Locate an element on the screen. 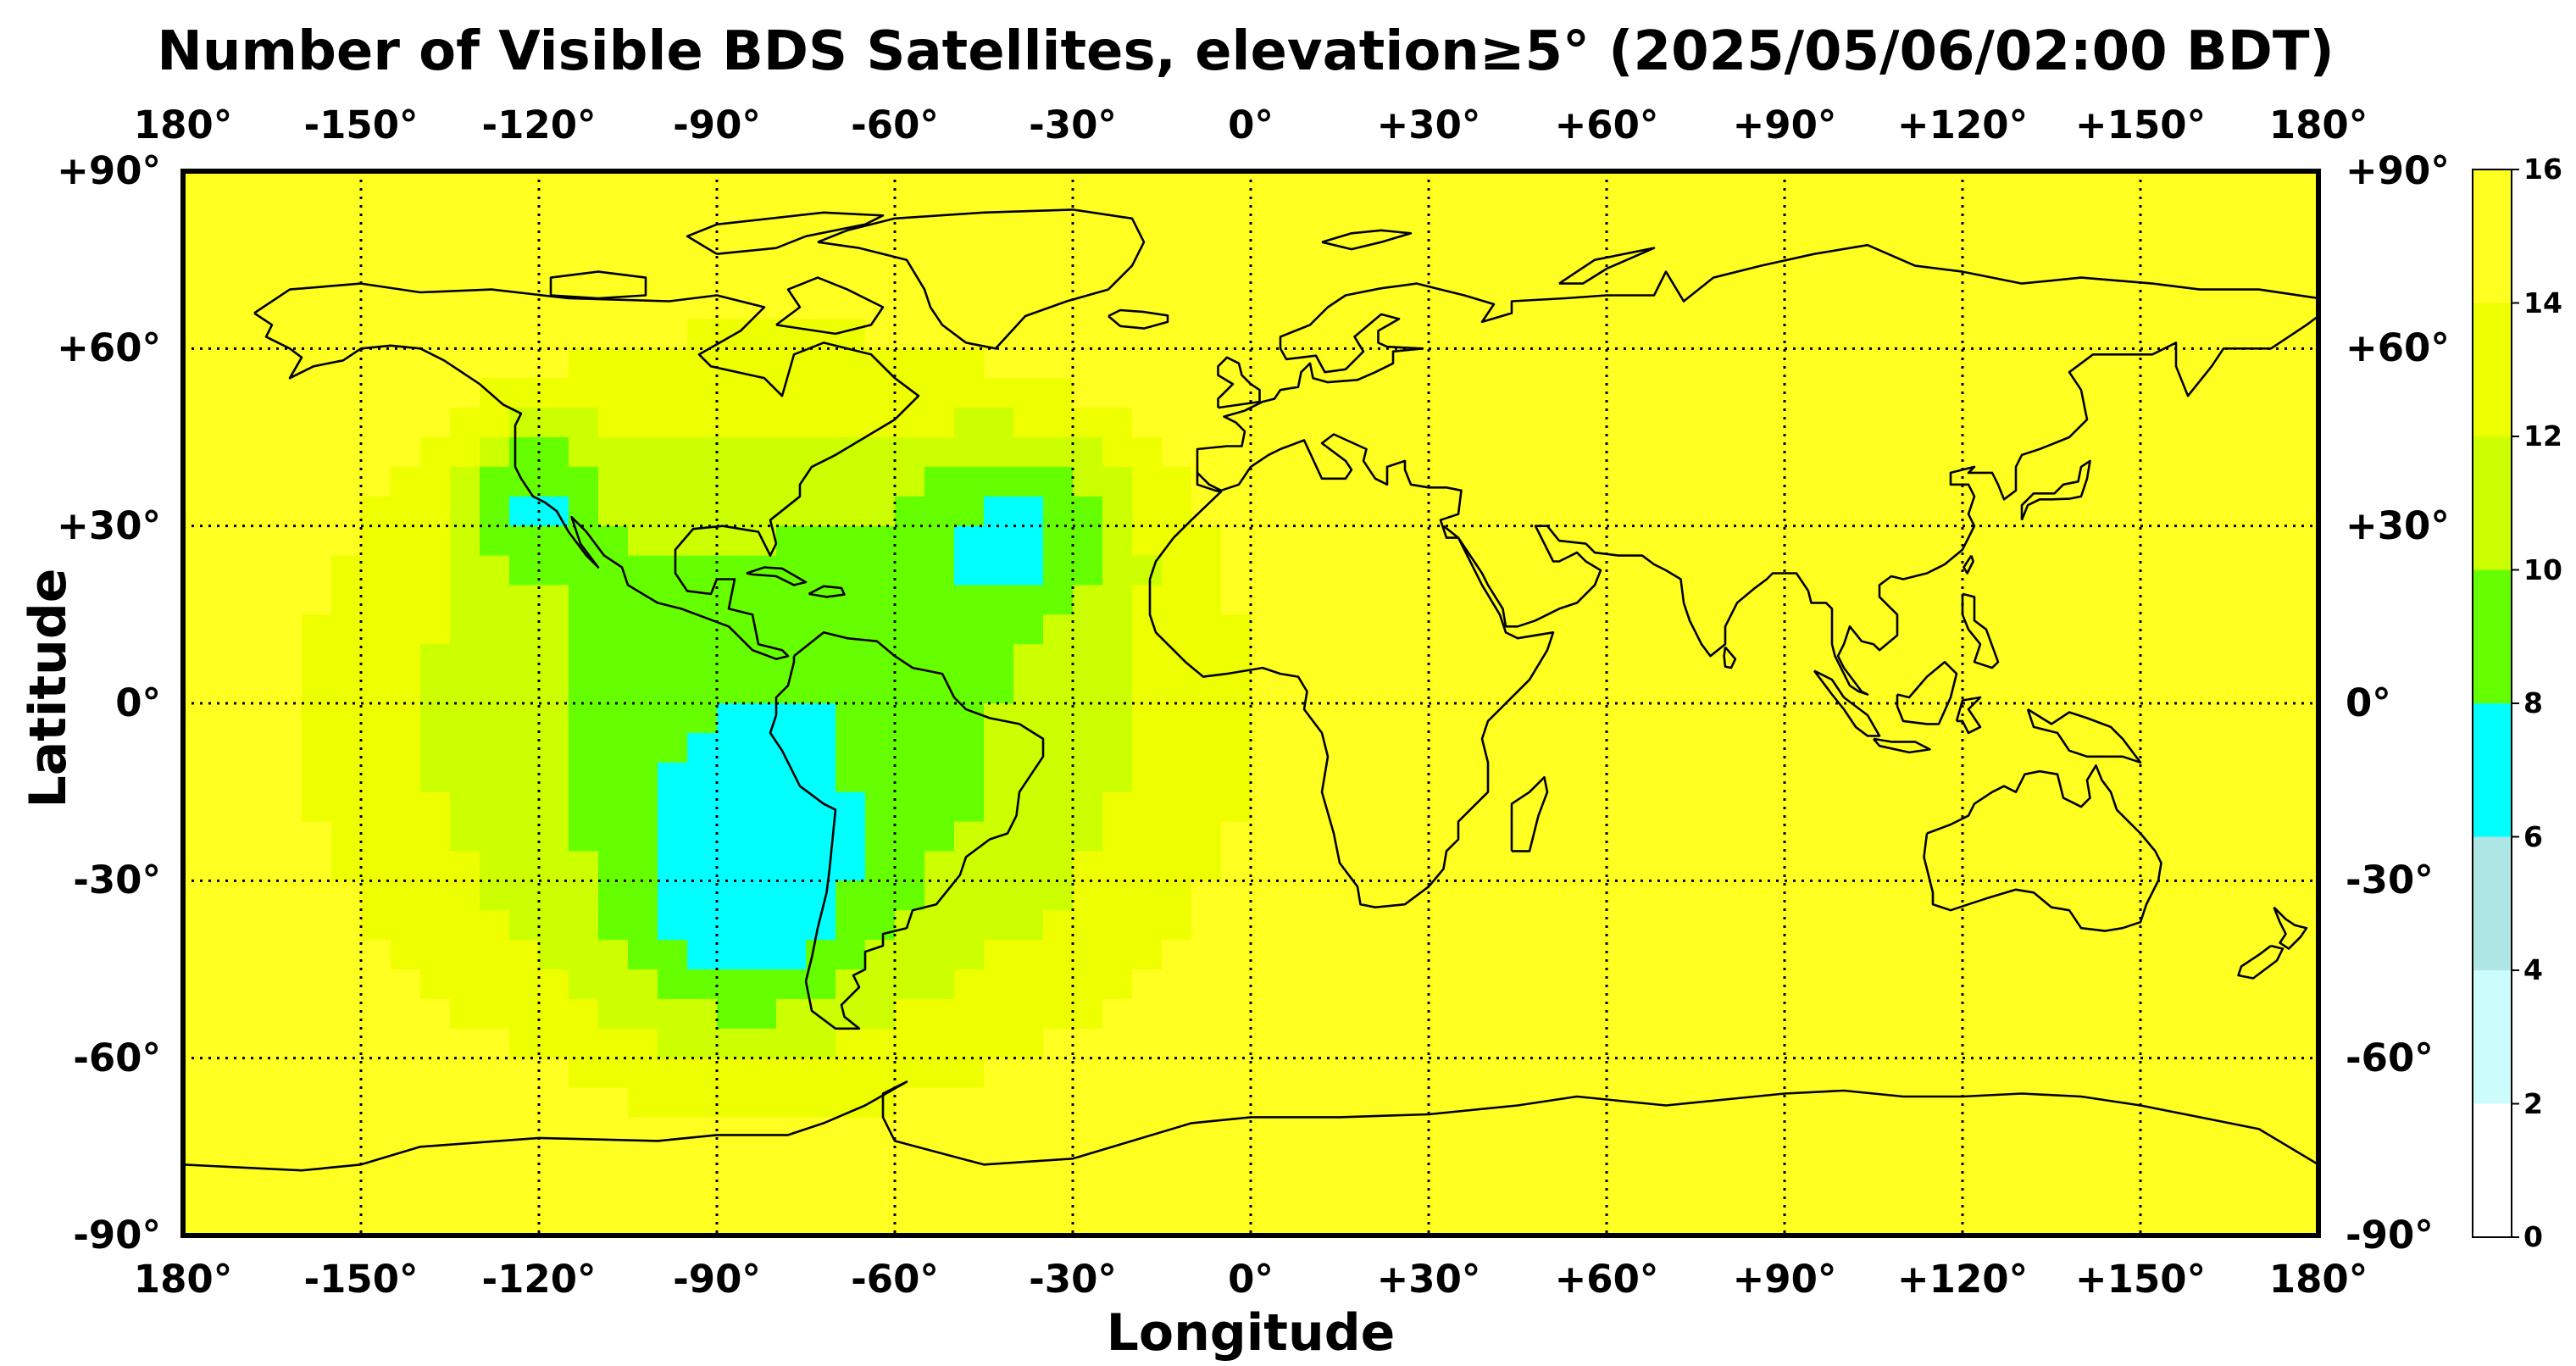  ellesmere-island-coast is located at coordinates (785, 233).